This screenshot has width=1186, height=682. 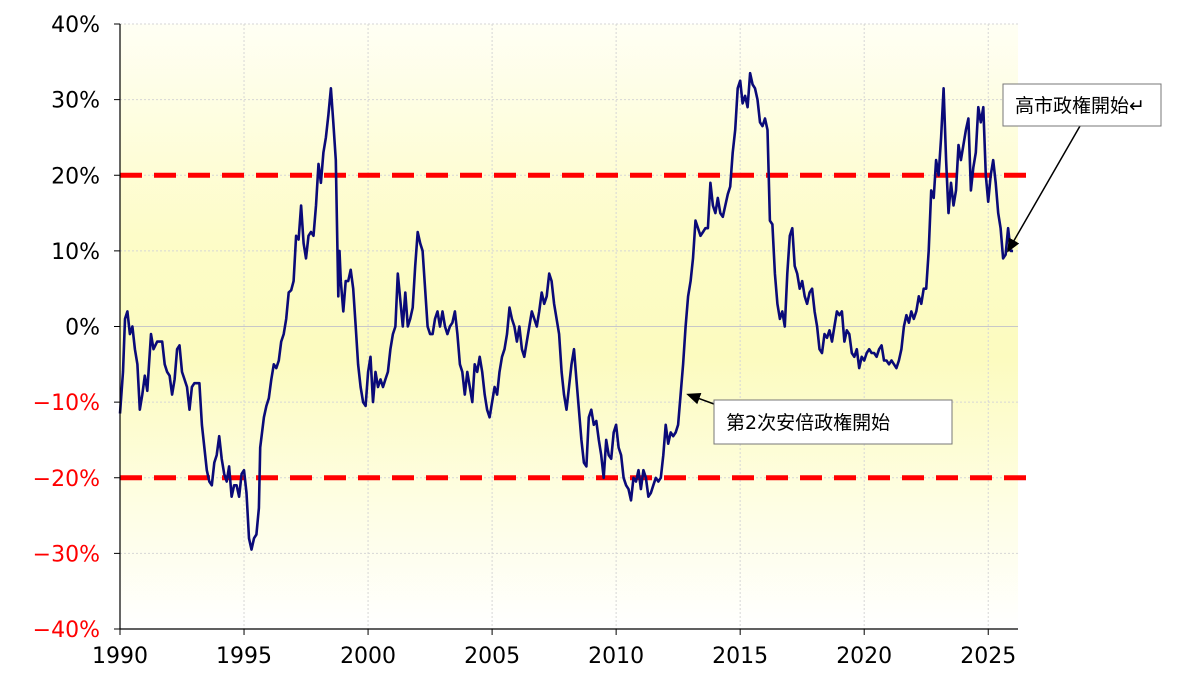 I want to click on x-tick-label: 1990, so click(x=120, y=656).